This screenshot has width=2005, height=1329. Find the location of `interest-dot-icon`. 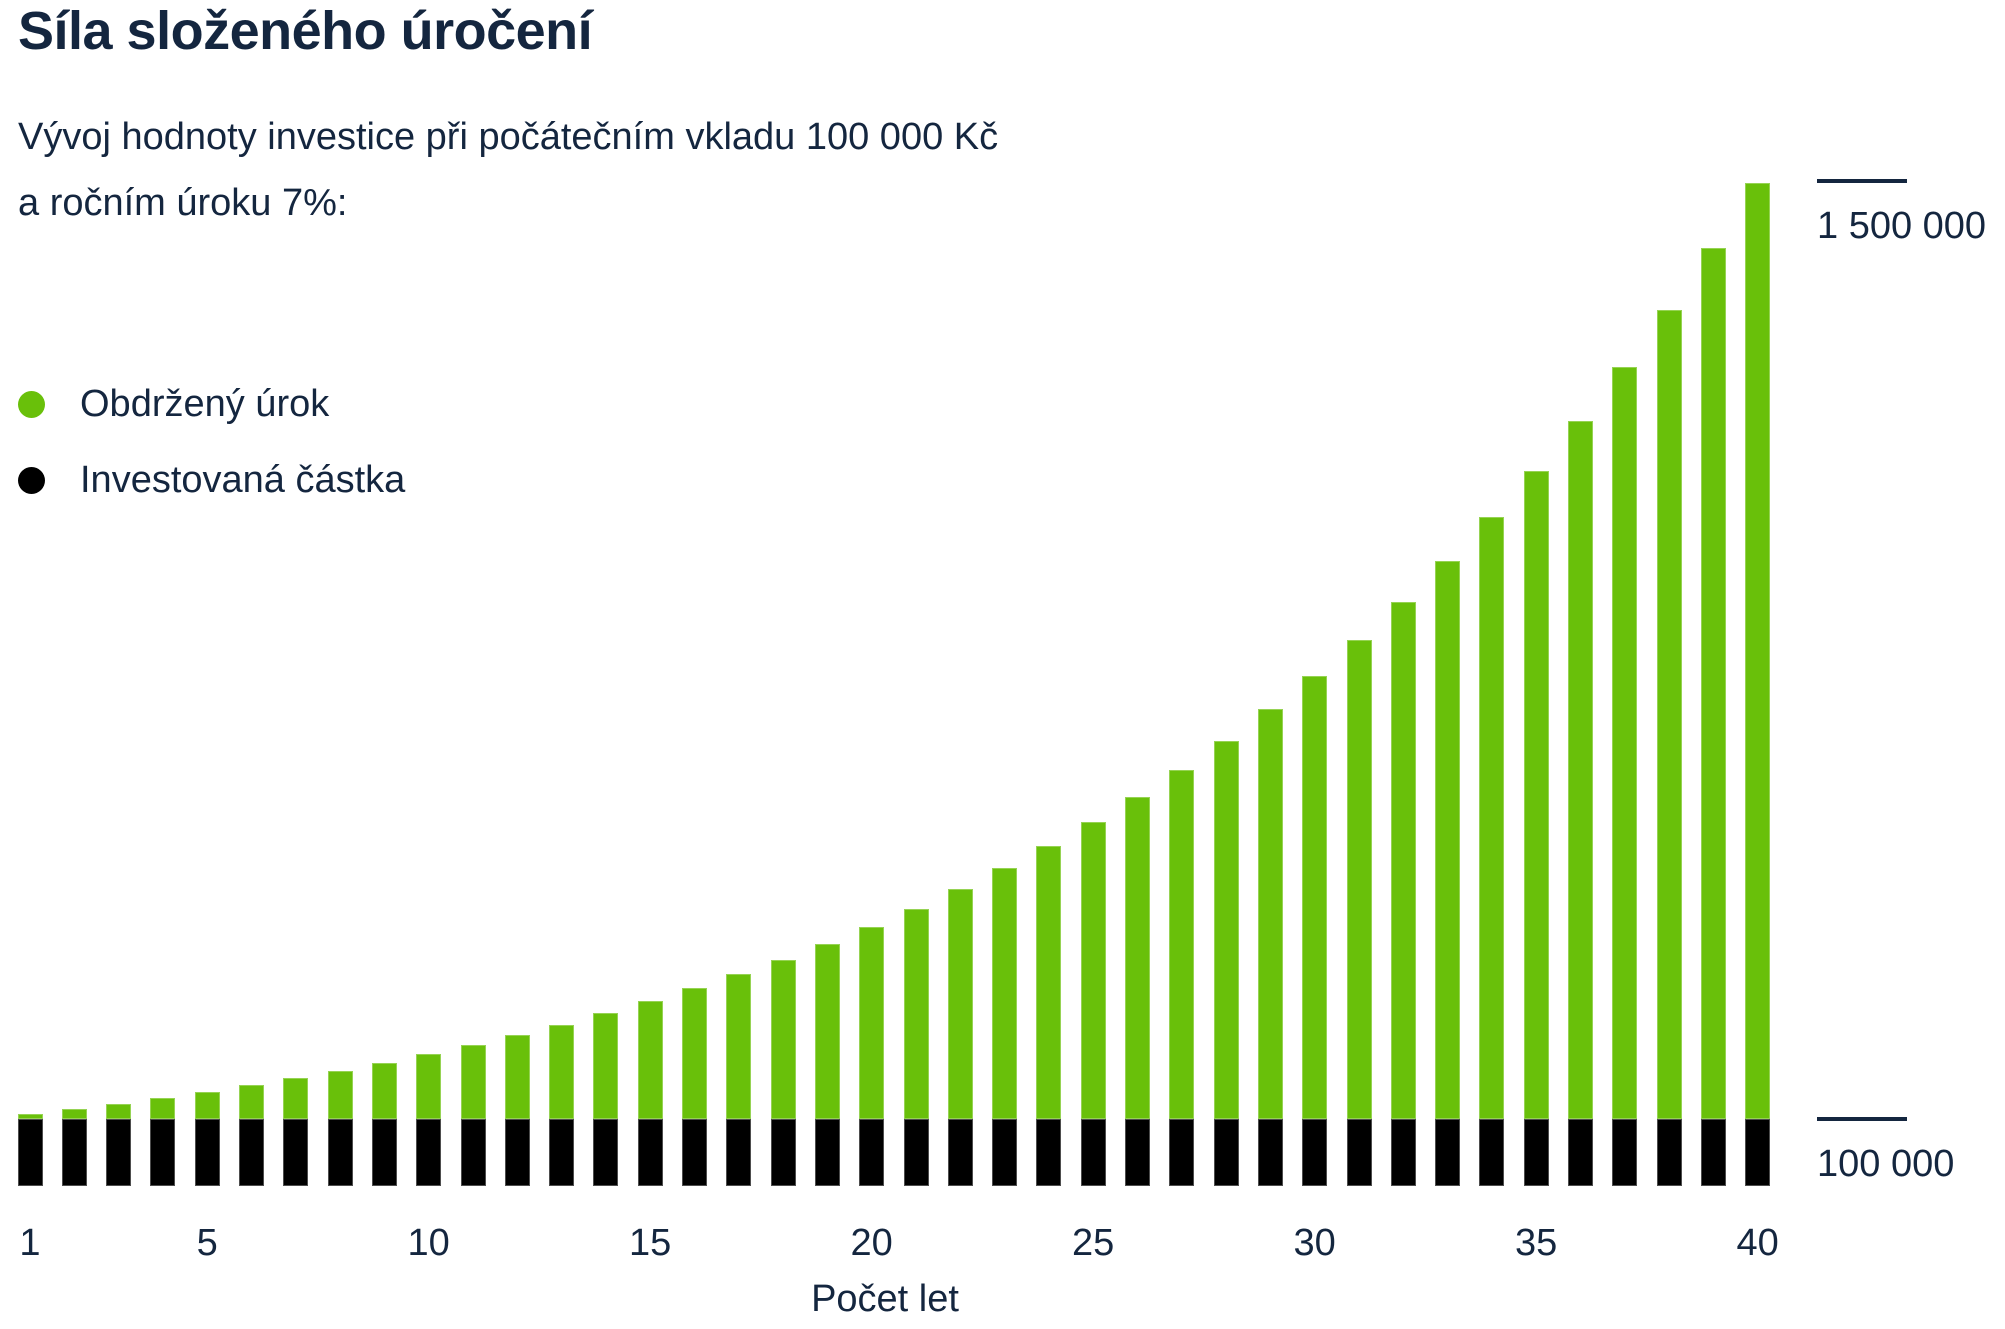

interest-dot-icon is located at coordinates (31, 404).